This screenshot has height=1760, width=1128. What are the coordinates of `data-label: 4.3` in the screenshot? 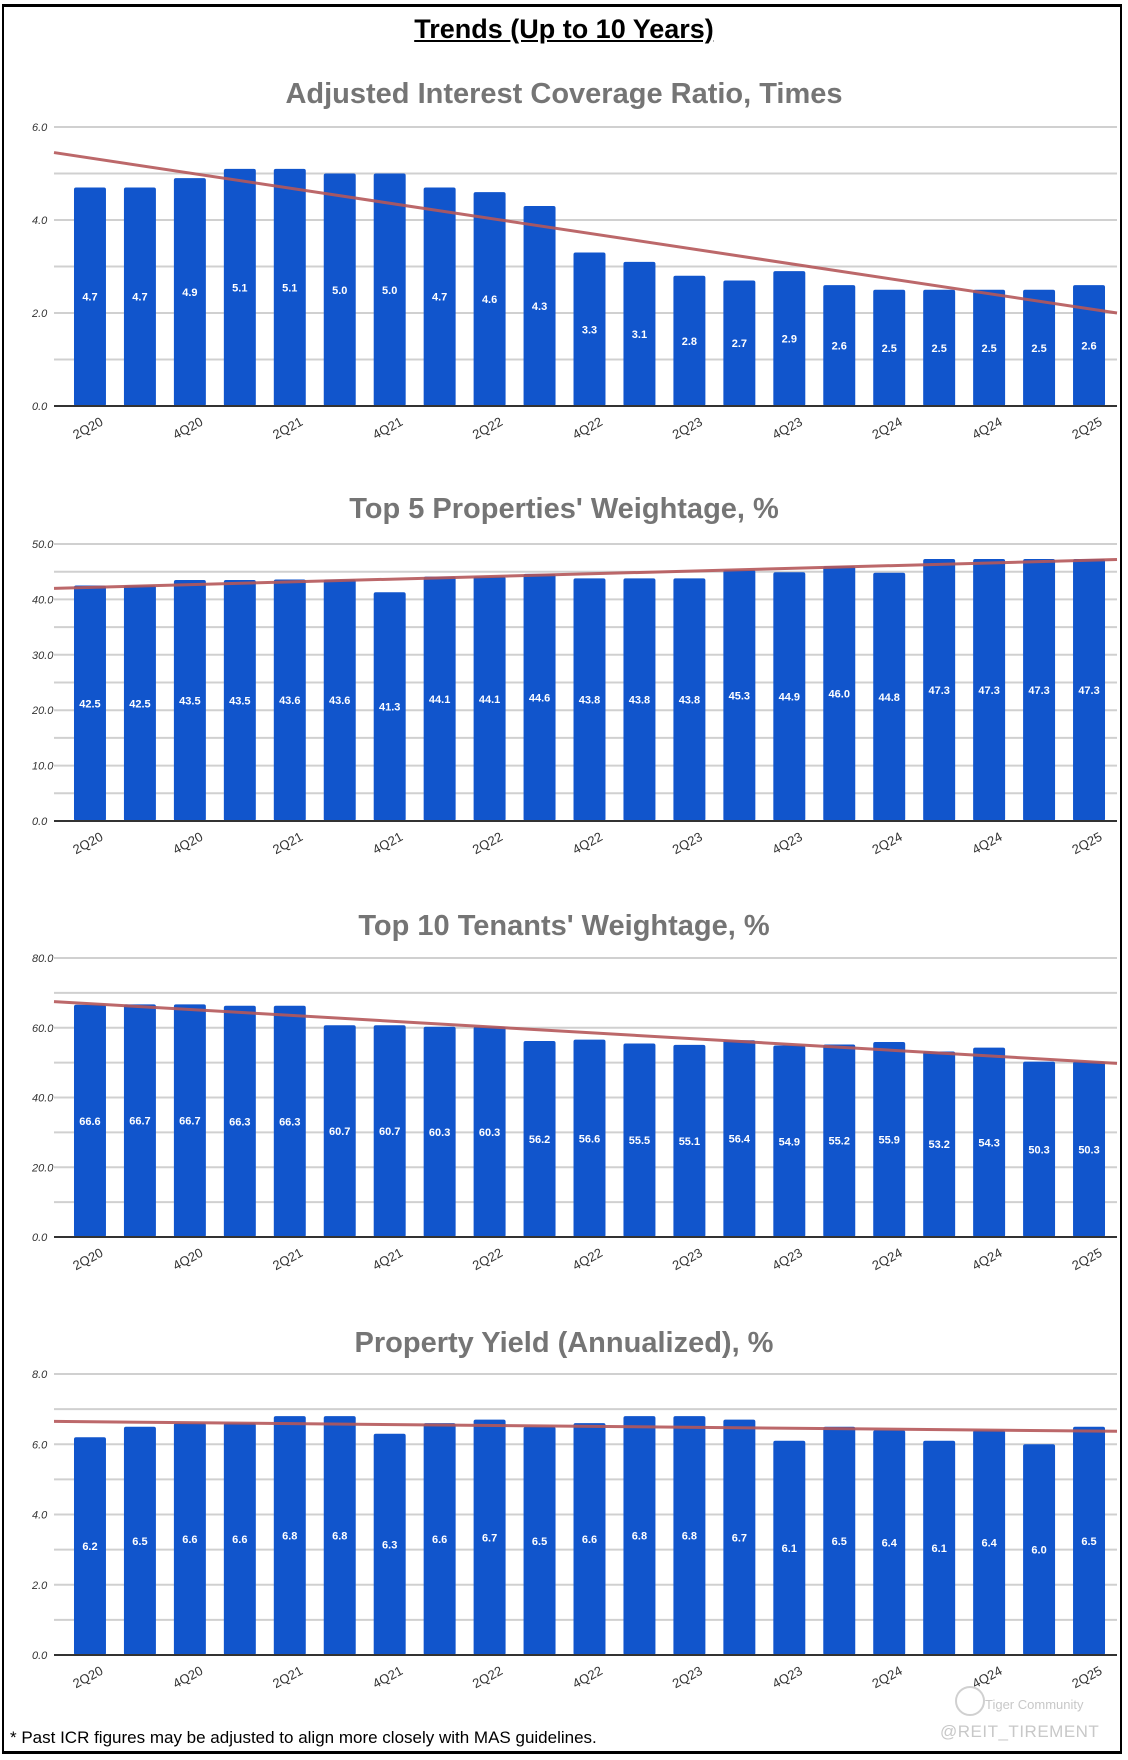 It's located at (539, 307).